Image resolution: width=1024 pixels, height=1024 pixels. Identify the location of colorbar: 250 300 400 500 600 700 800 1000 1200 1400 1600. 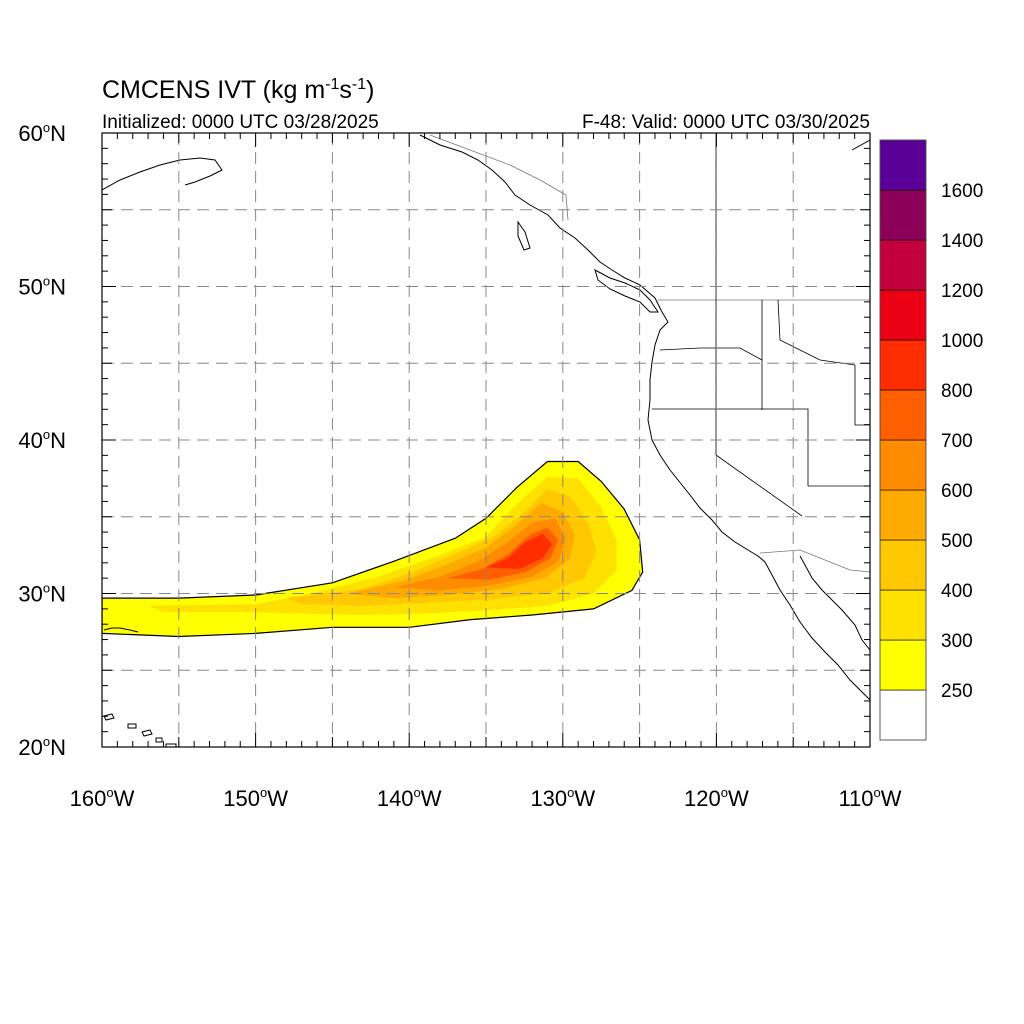
(931, 440).